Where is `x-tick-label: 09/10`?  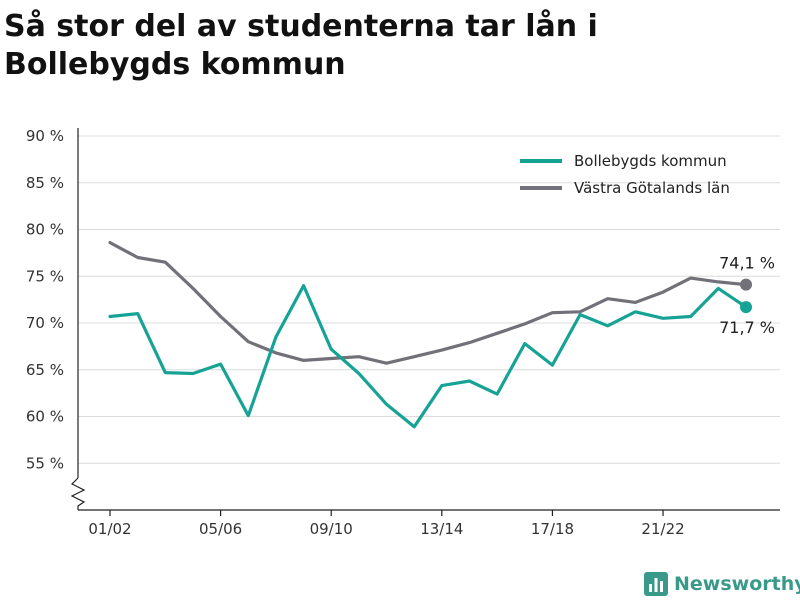
x-tick-label: 09/10 is located at coordinates (331, 529).